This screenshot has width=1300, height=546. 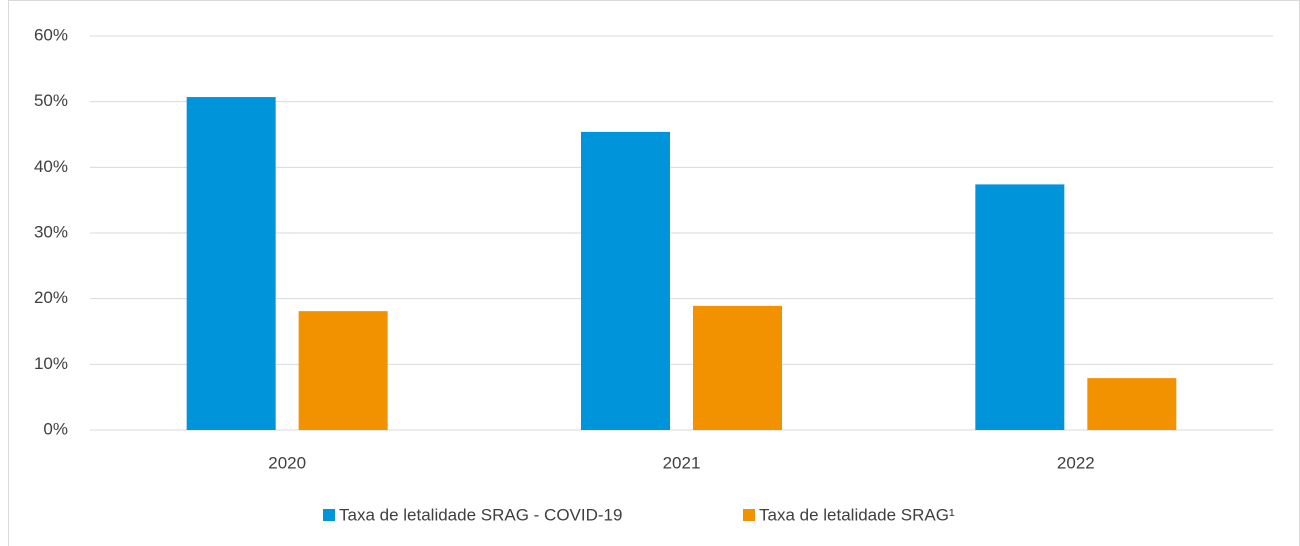 What do you see at coordinates (55, 428) in the screenshot?
I see `y-tick-label: 0%` at bounding box center [55, 428].